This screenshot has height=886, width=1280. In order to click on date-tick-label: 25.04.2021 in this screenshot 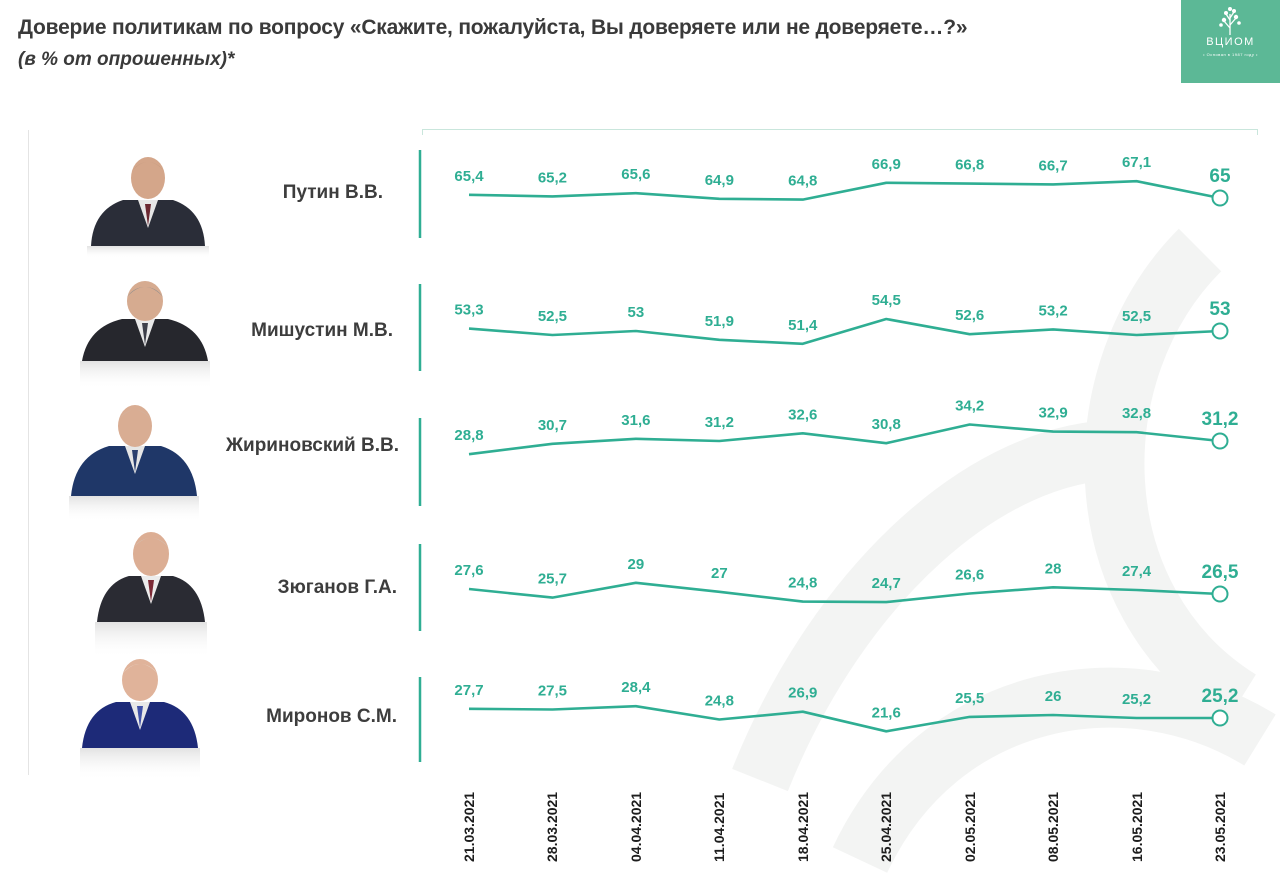, I will do `click(886, 826)`.